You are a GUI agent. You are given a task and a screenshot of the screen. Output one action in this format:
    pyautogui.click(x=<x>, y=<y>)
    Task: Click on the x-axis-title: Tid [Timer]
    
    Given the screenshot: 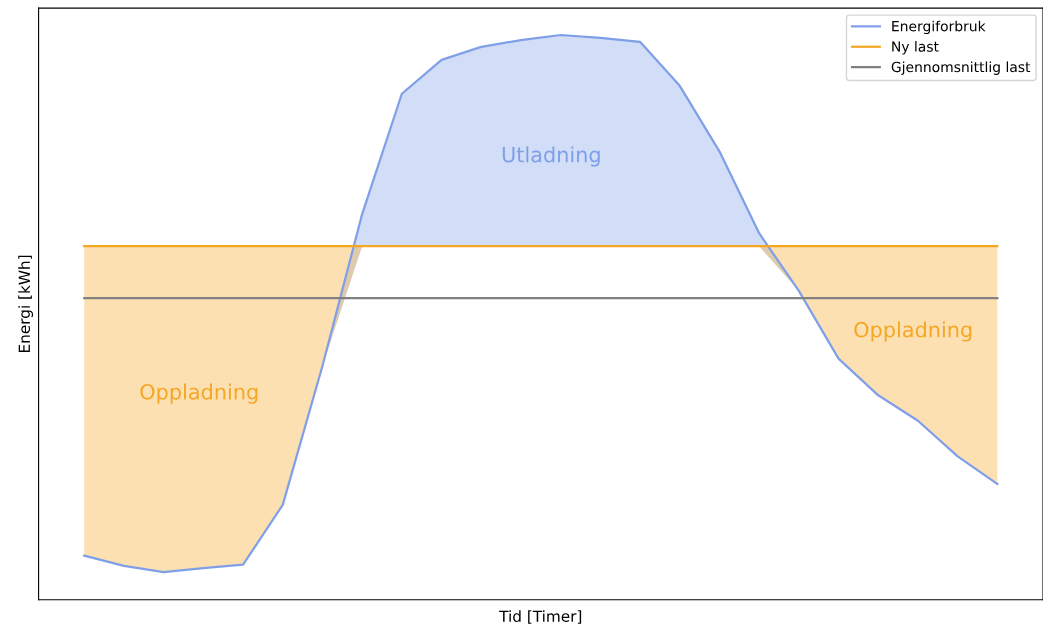 What is the action you would take?
    pyautogui.click(x=540, y=617)
    